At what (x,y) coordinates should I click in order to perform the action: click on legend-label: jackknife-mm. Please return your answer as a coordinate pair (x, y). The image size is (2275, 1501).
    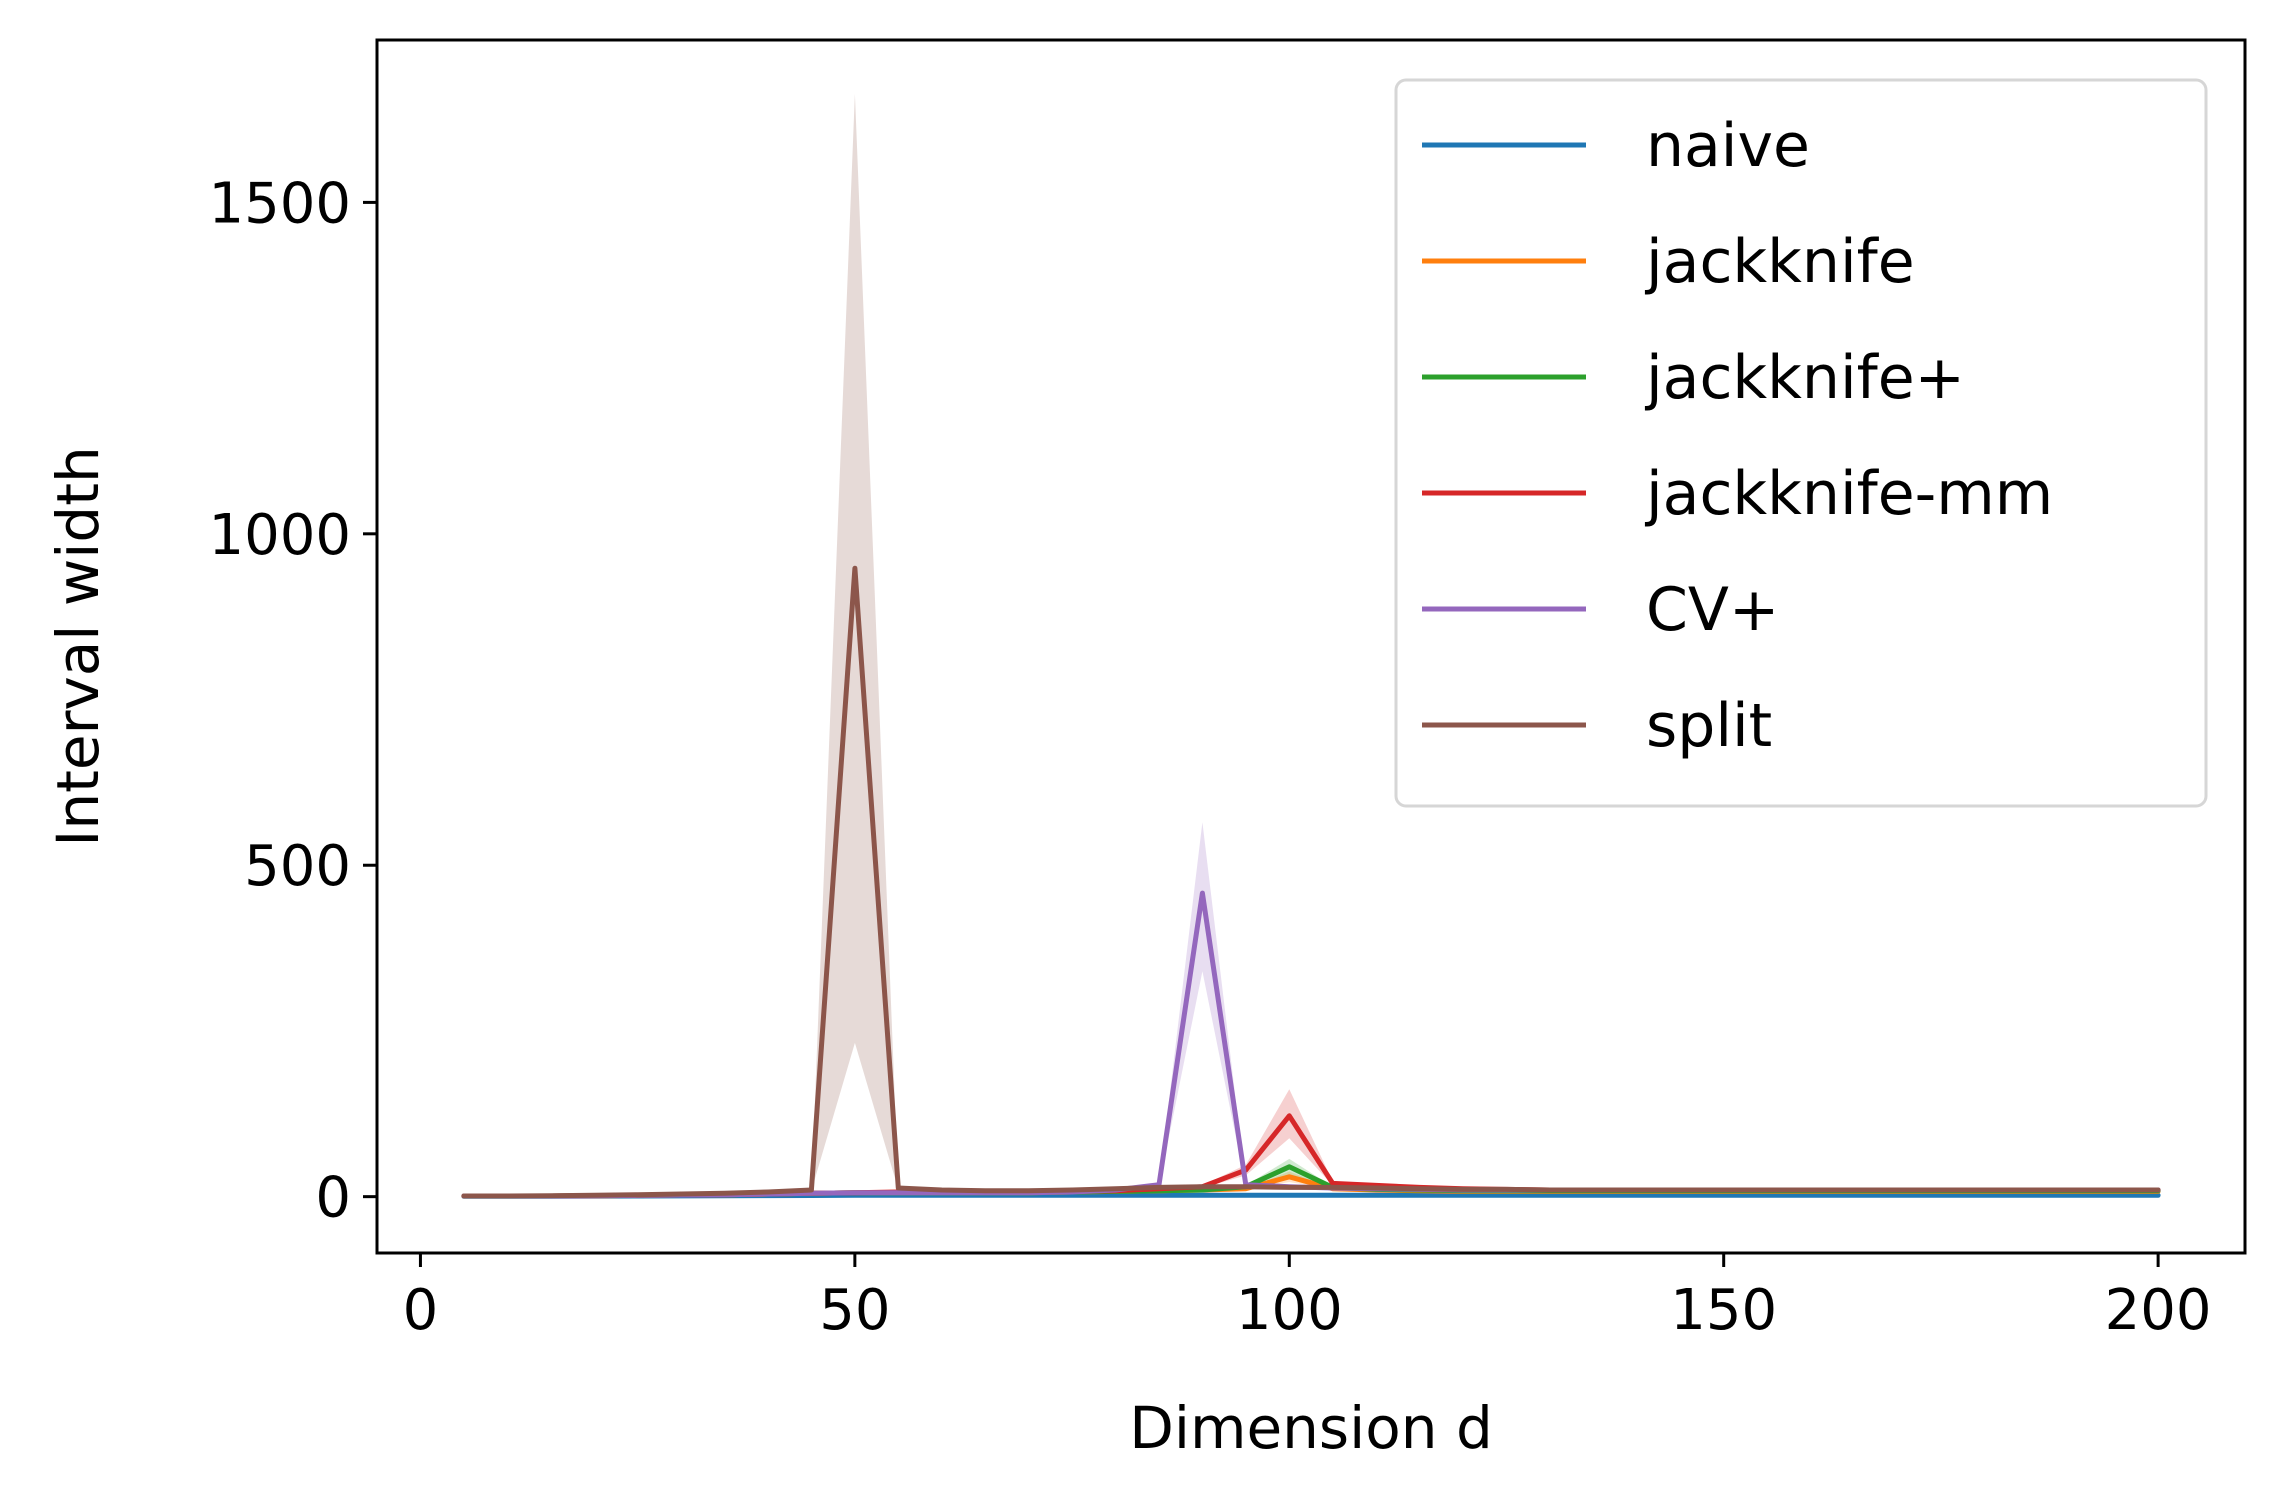
    Looking at the image, I should click on (1848, 494).